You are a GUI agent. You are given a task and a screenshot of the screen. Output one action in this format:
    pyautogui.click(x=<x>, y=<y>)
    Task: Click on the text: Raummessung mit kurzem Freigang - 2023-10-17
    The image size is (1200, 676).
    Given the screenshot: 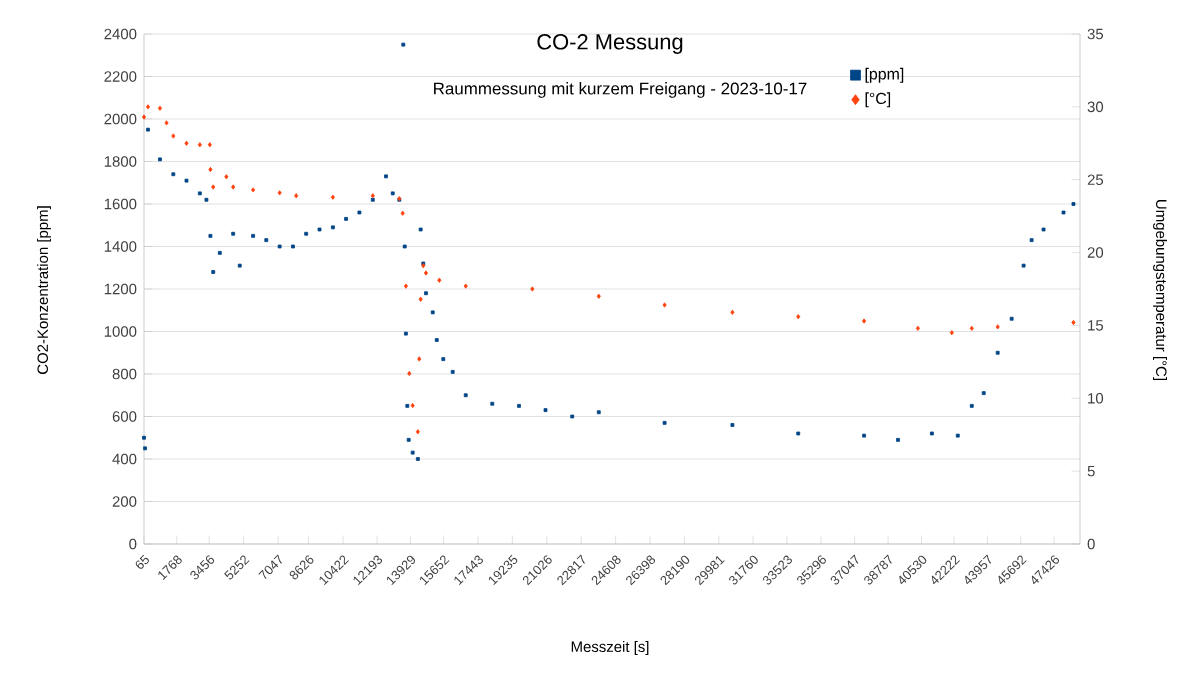 What is the action you would take?
    pyautogui.click(x=620, y=90)
    